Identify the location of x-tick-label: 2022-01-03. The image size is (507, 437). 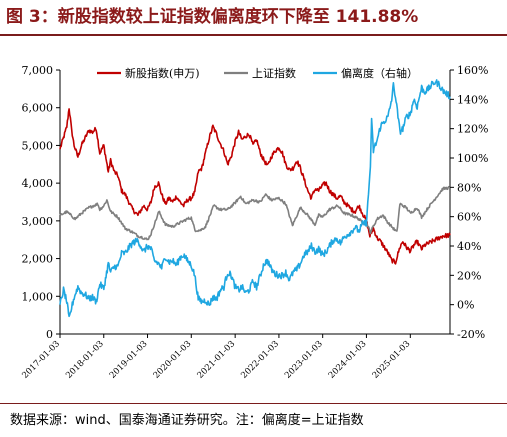
(260, 360).